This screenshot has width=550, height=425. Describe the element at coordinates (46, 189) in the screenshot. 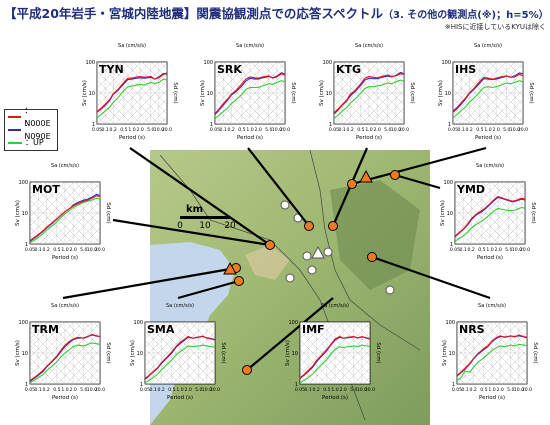

I see `panel-title: MOT` at that location.